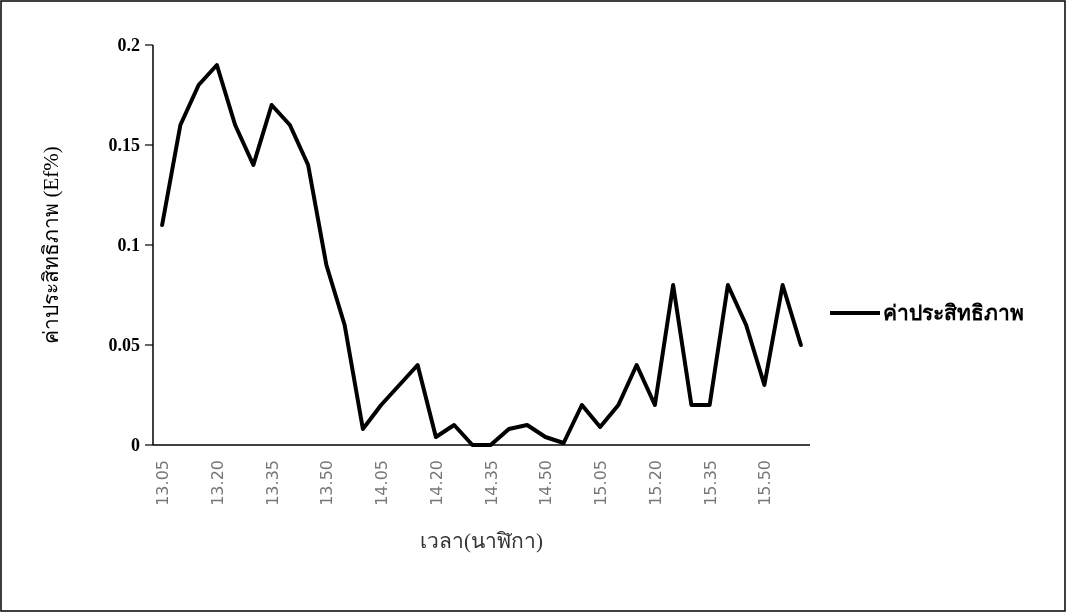 This screenshot has height=612, width=1066. I want to click on x-tick-label: 15.50, so click(765, 483).